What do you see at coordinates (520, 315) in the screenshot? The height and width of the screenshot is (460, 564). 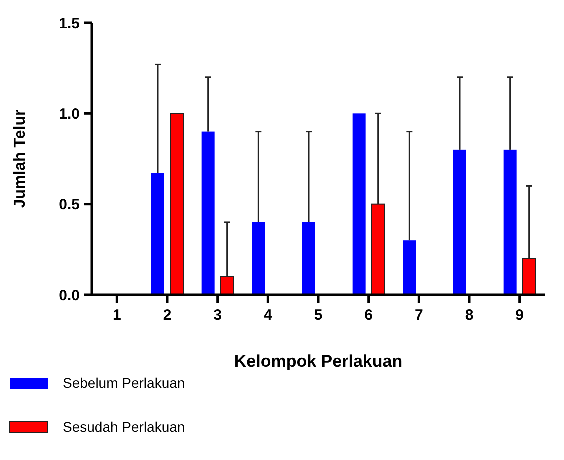 I see `x-tick-label: 9` at bounding box center [520, 315].